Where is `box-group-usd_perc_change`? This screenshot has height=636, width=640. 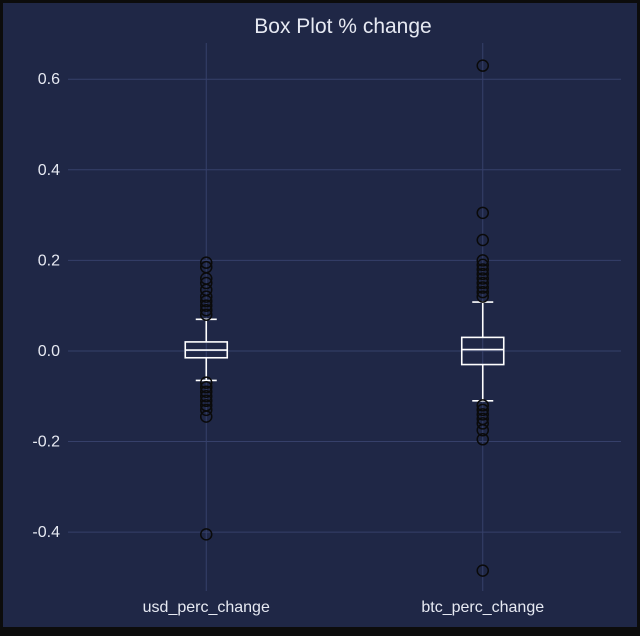 box-group-usd_perc_change is located at coordinates (206, 398).